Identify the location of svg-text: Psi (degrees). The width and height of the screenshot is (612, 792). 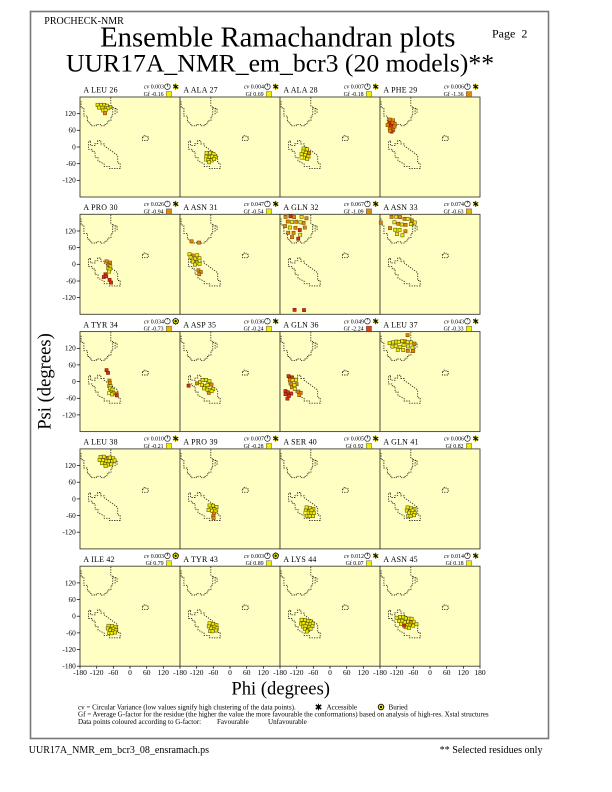
(45, 381).